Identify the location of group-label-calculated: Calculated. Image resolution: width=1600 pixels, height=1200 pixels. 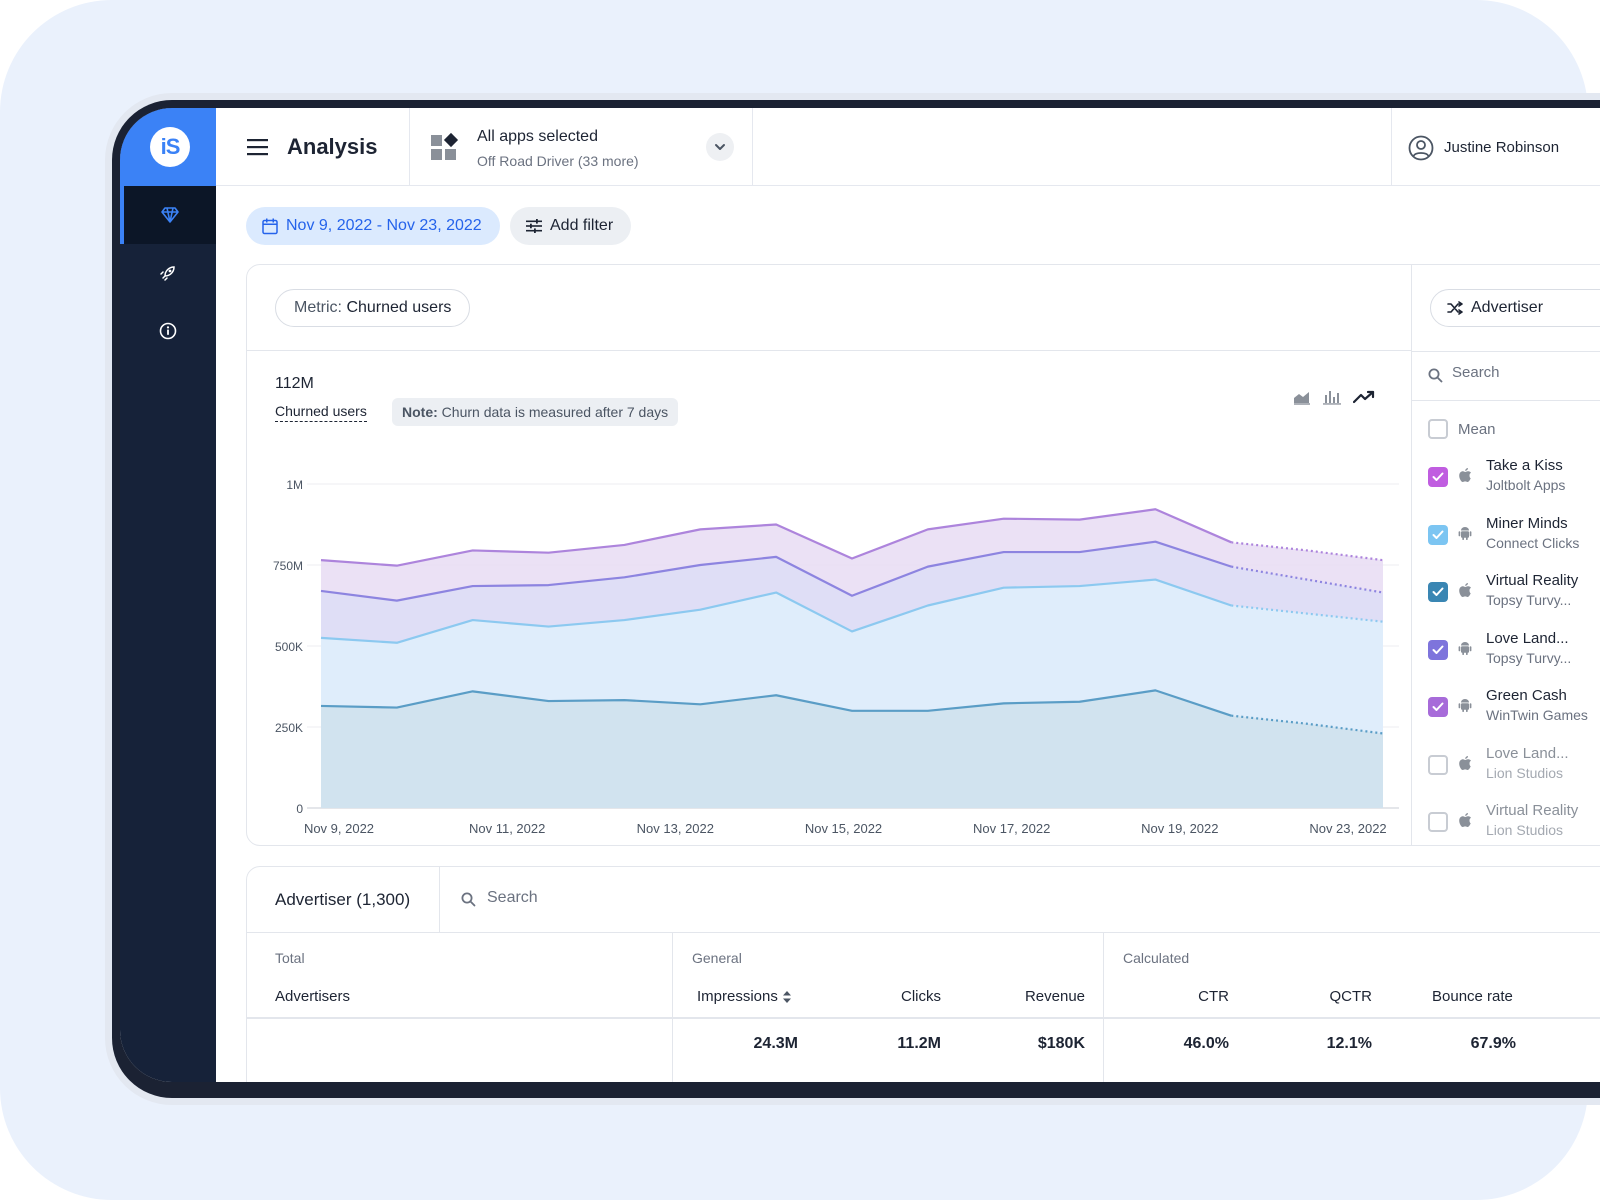
(1156, 958).